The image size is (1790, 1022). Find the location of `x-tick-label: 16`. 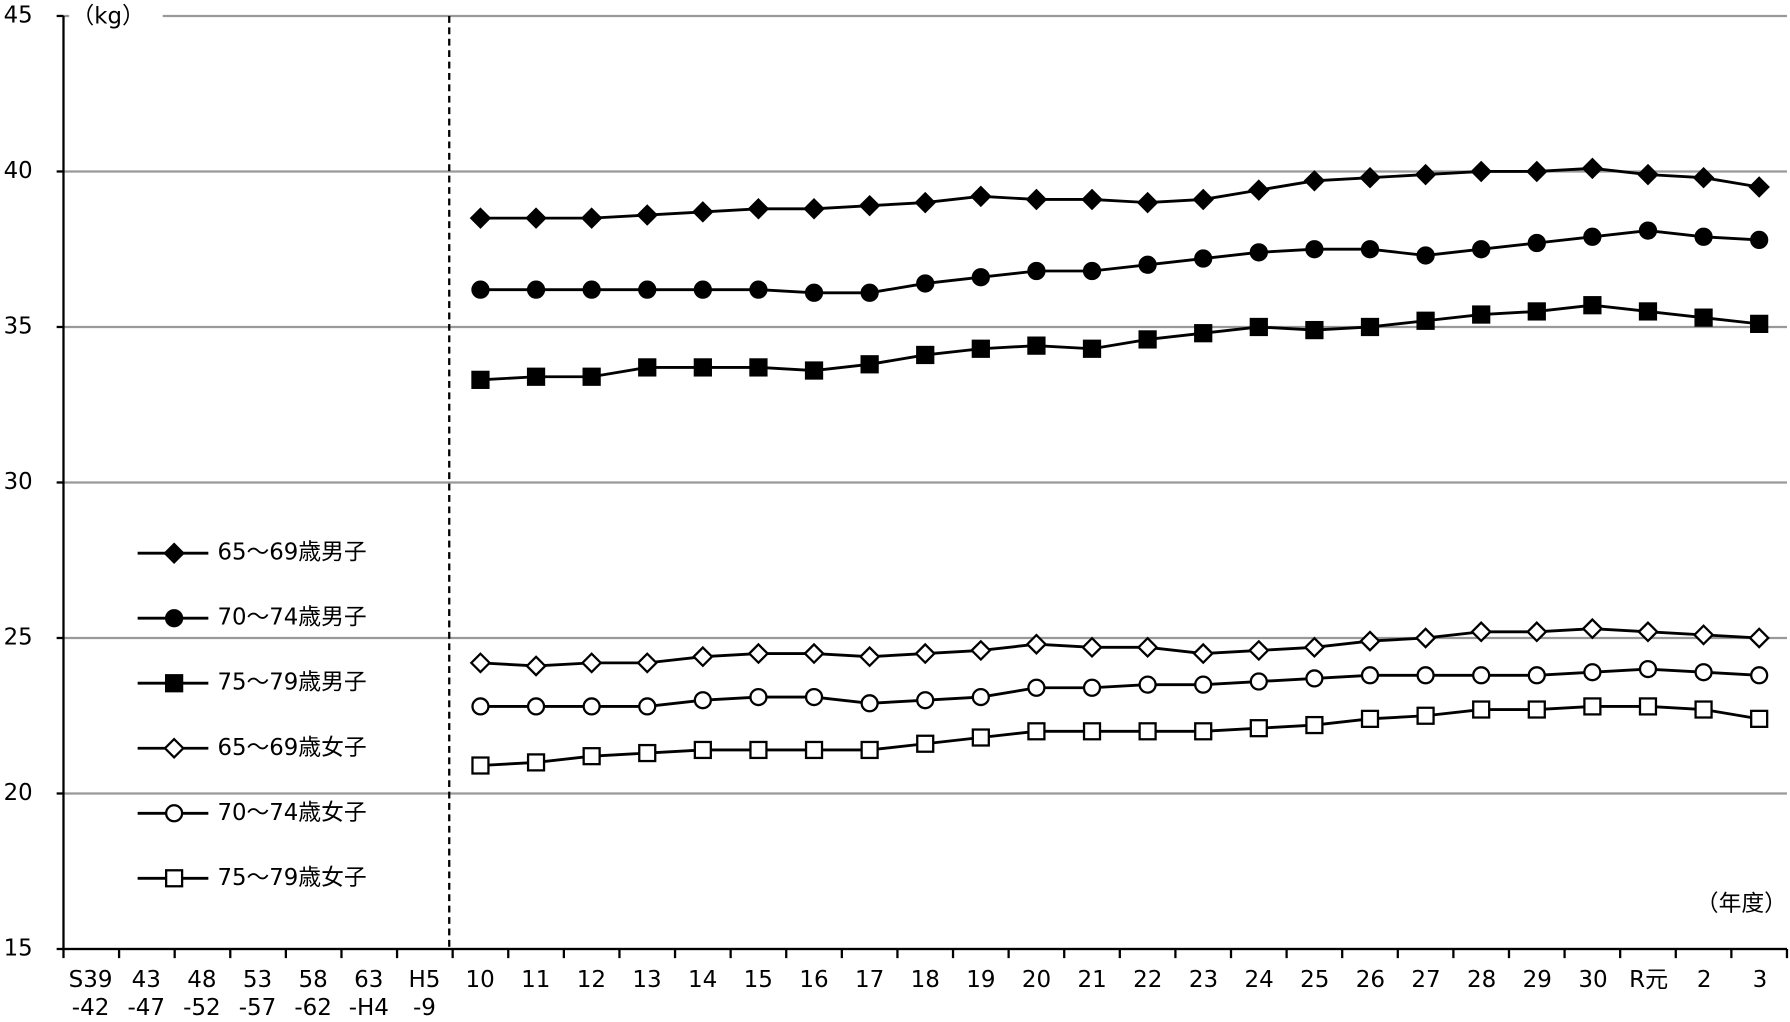

x-tick-label: 16 is located at coordinates (814, 979).